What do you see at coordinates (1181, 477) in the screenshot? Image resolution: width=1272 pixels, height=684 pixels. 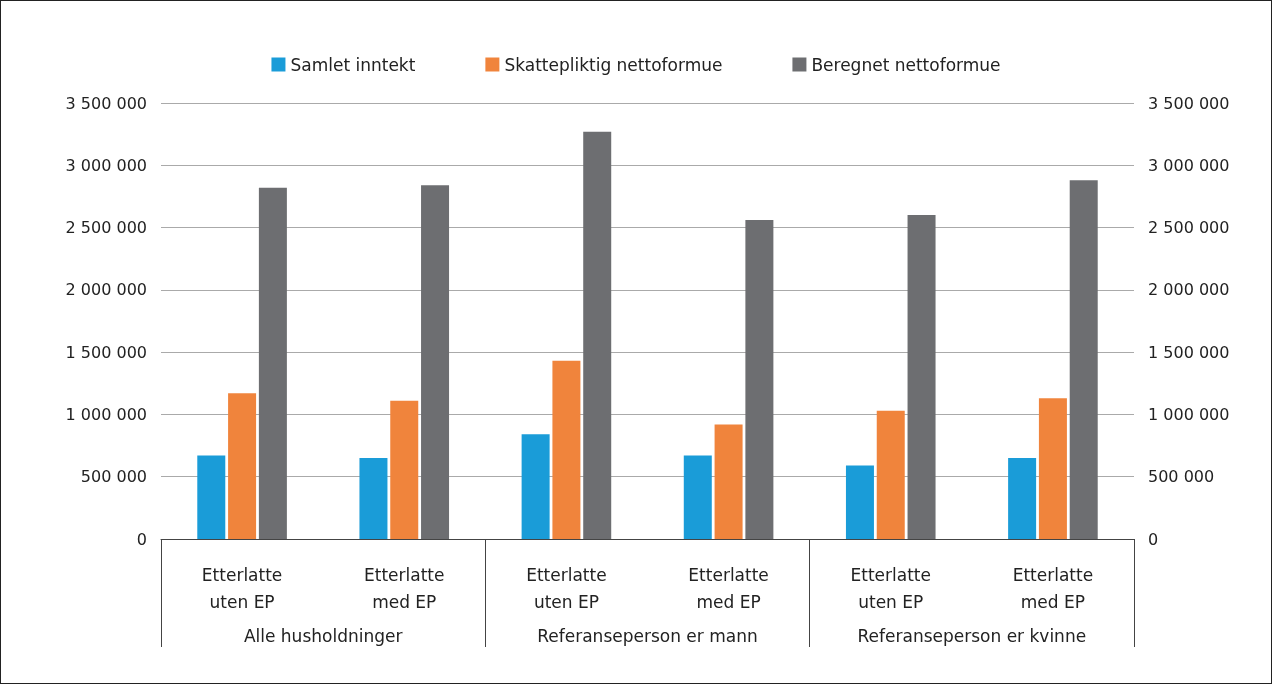 I see `y2-tick-label: 500 000` at bounding box center [1181, 477].